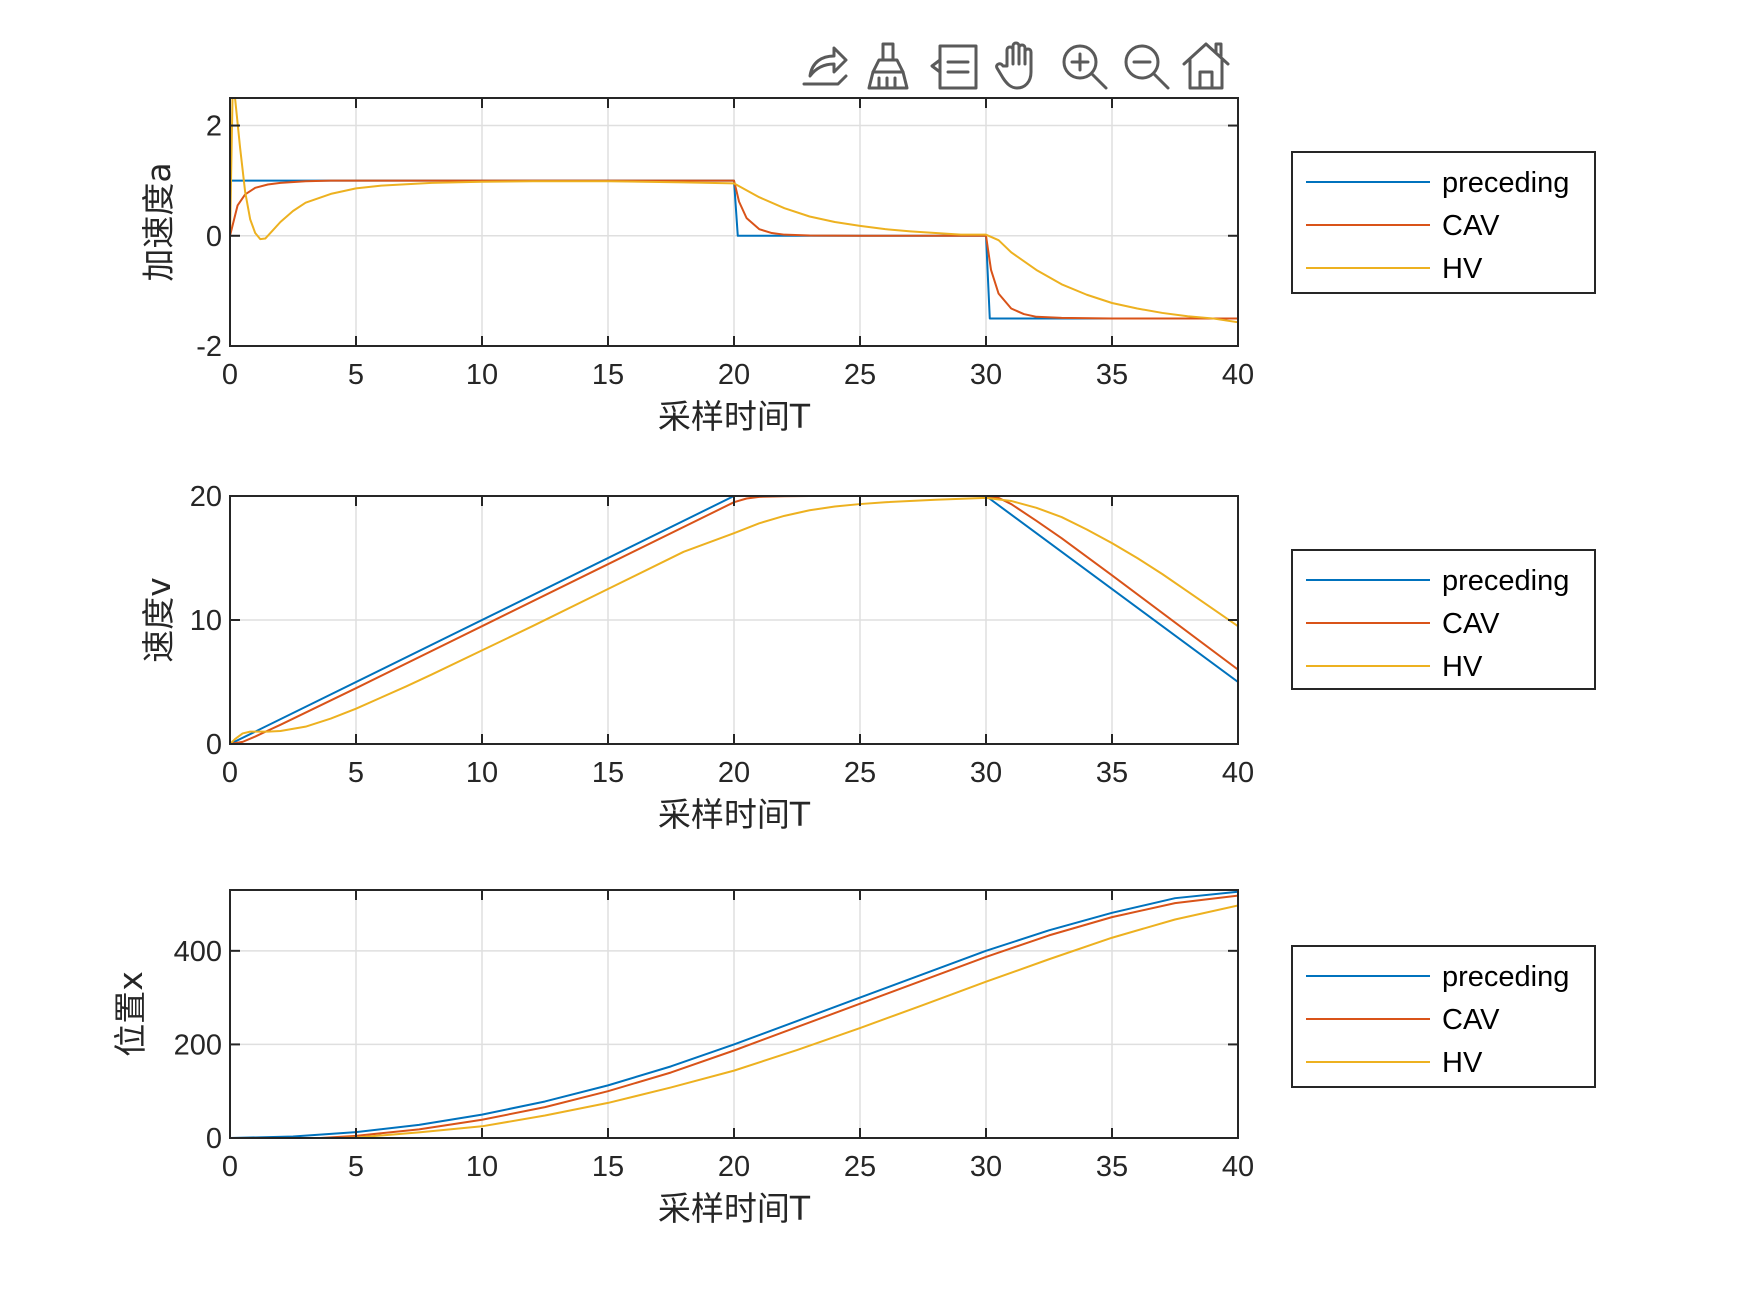 The width and height of the screenshot is (1750, 1313). I want to click on y-axis-label: 速度v, so click(158, 620).